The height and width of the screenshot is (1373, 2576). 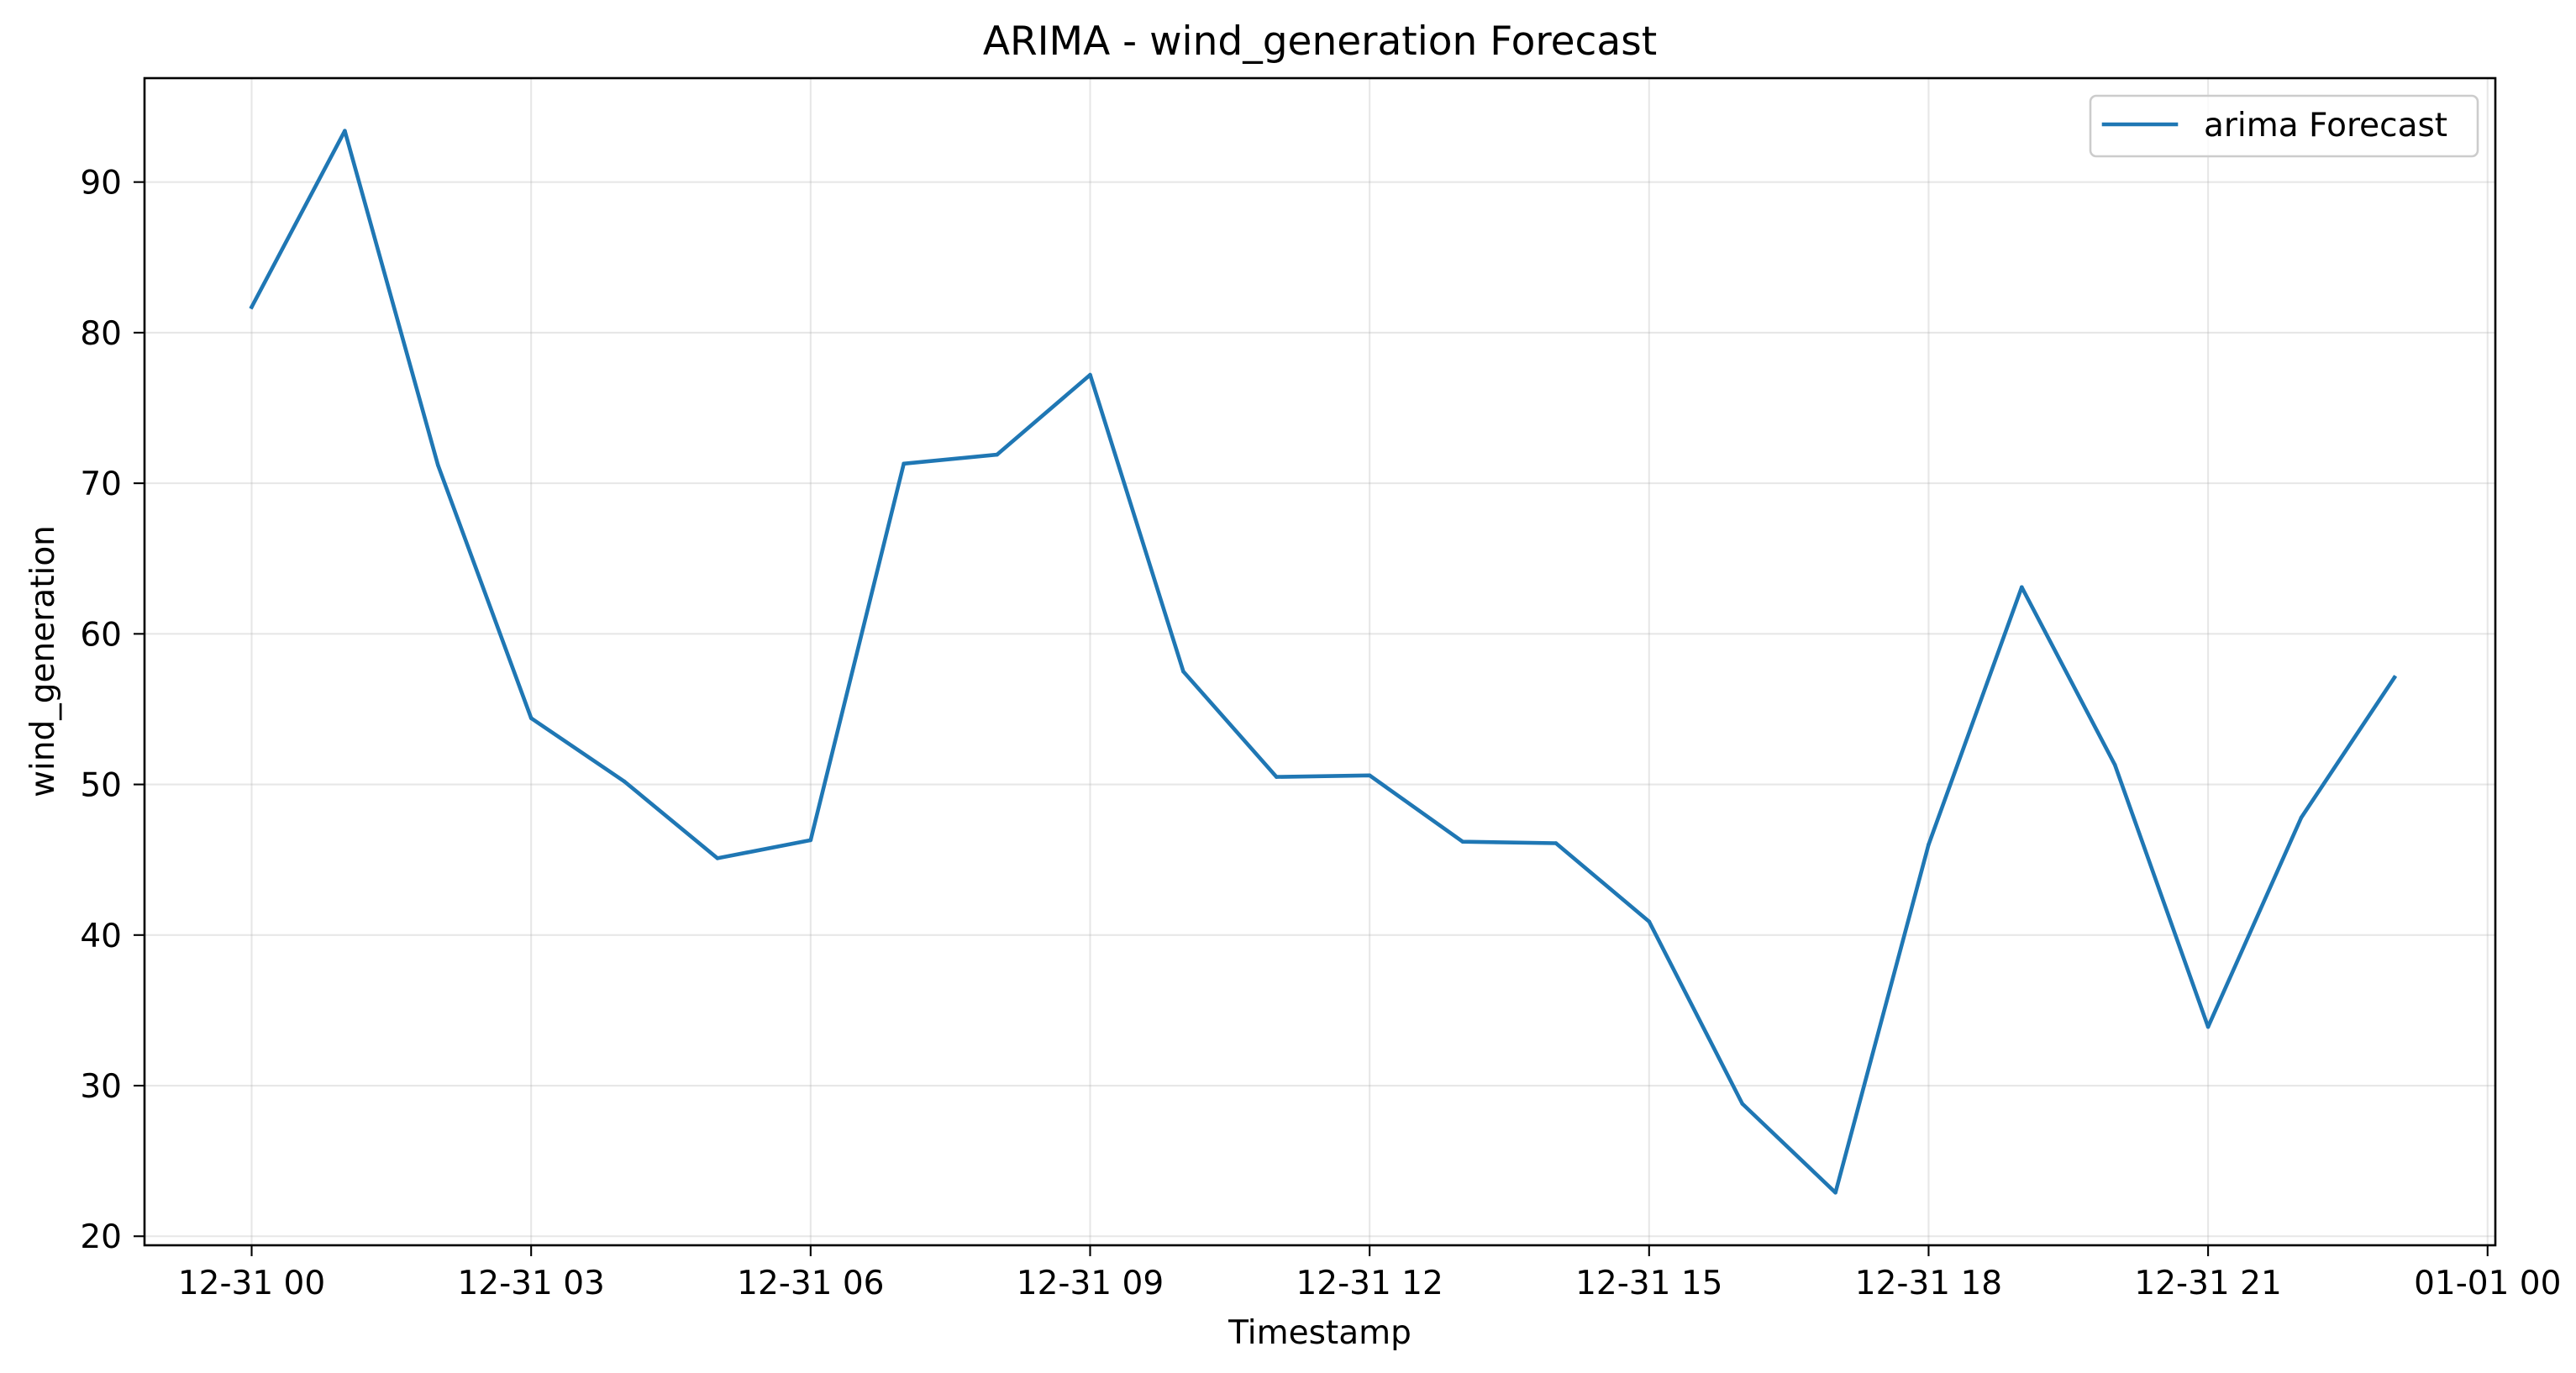 What do you see at coordinates (1928, 1284) in the screenshot?
I see `x-tick-label: 12-31 18` at bounding box center [1928, 1284].